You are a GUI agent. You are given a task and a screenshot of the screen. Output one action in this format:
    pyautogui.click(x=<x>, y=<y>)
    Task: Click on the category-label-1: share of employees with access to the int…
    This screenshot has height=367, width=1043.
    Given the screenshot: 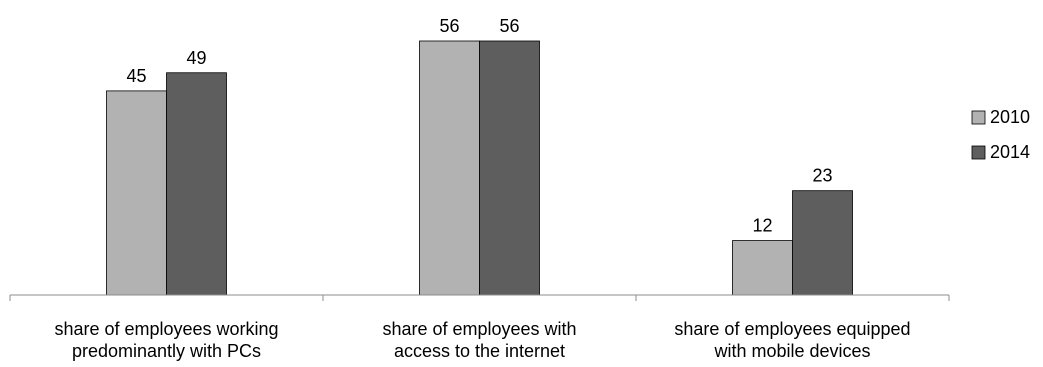 What is the action you would take?
    pyautogui.click(x=479, y=340)
    